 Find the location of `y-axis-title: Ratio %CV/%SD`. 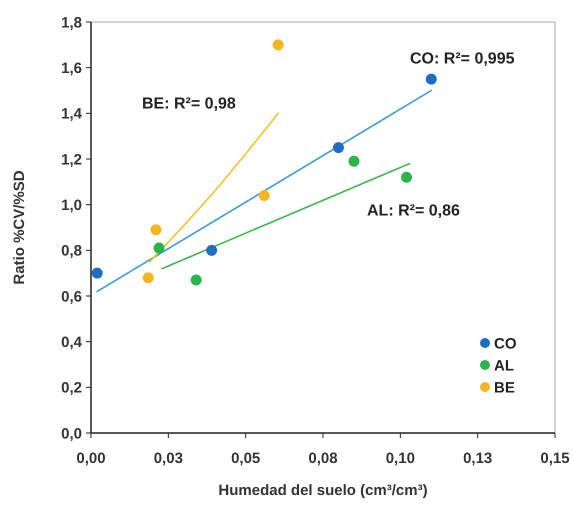

y-axis-title: Ratio %CV/%SD is located at coordinates (19, 227).